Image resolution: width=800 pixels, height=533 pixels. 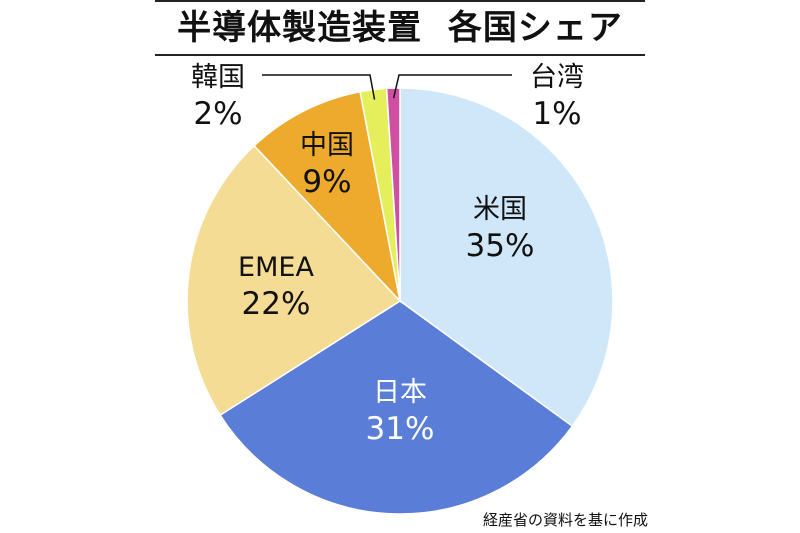 What do you see at coordinates (500, 246) in the screenshot?
I see `label-us-value: 35%` at bounding box center [500, 246].